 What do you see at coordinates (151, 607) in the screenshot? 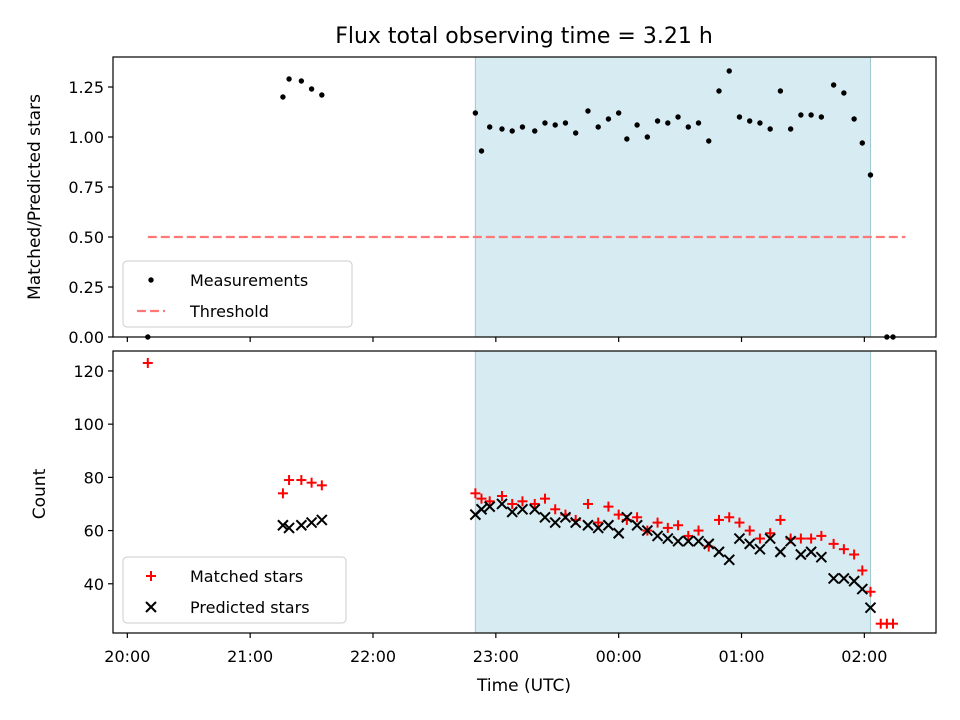
I see `legend-marker-predicted` at bounding box center [151, 607].